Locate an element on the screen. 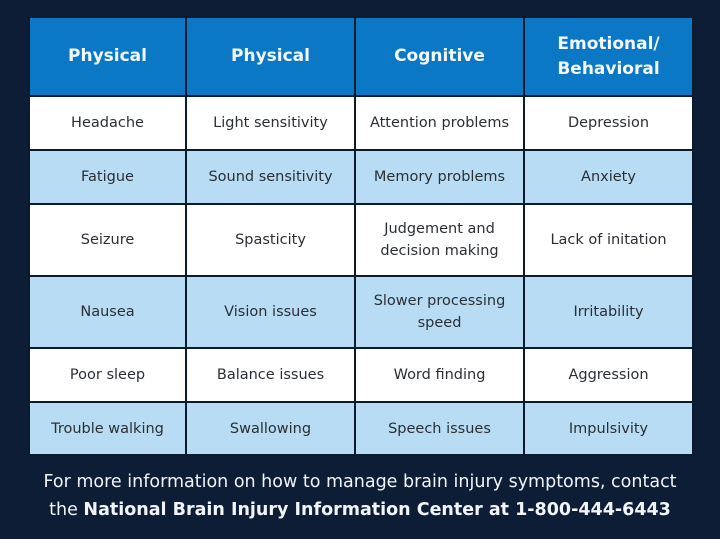 This screenshot has height=539, width=720. table-cell: Seizure is located at coordinates (107, 240).